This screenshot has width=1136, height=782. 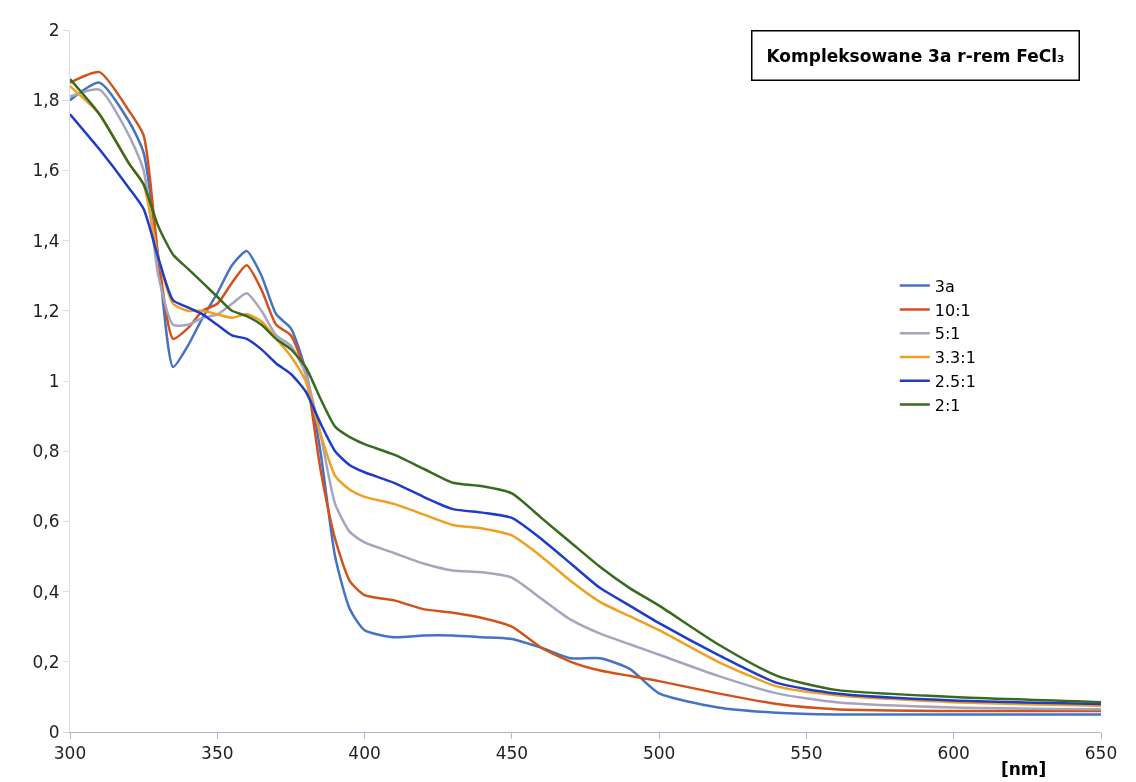 What do you see at coordinates (54, 380) in the screenshot?
I see `y-tick-label: 1` at bounding box center [54, 380].